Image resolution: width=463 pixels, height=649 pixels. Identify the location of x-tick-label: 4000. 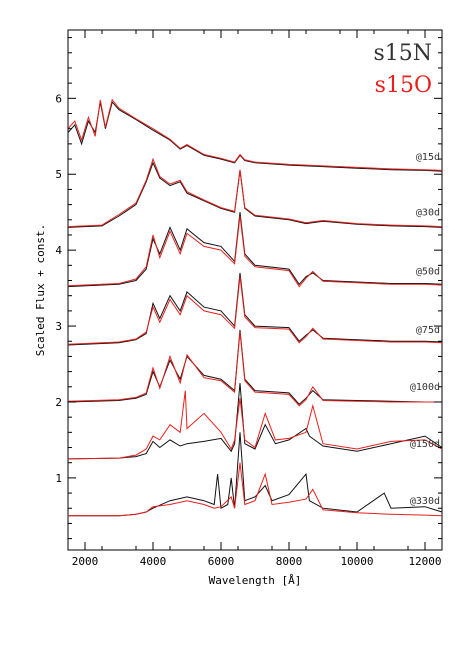
(153, 561).